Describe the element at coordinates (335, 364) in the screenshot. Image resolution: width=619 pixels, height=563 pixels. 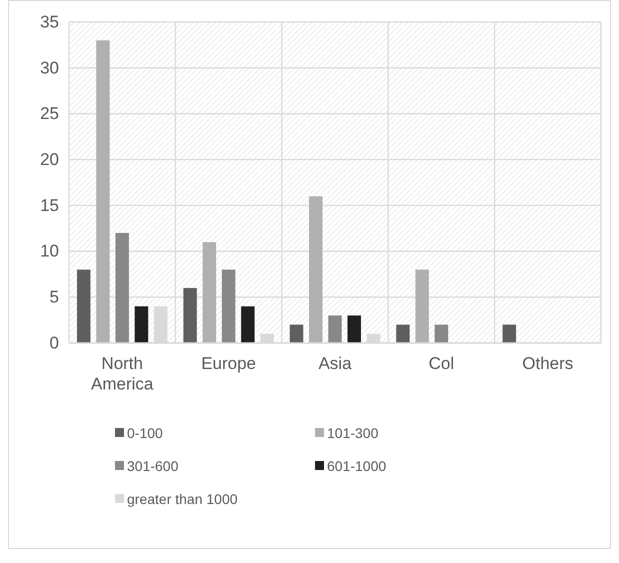
I see `x-tick-label: Asia` at that location.